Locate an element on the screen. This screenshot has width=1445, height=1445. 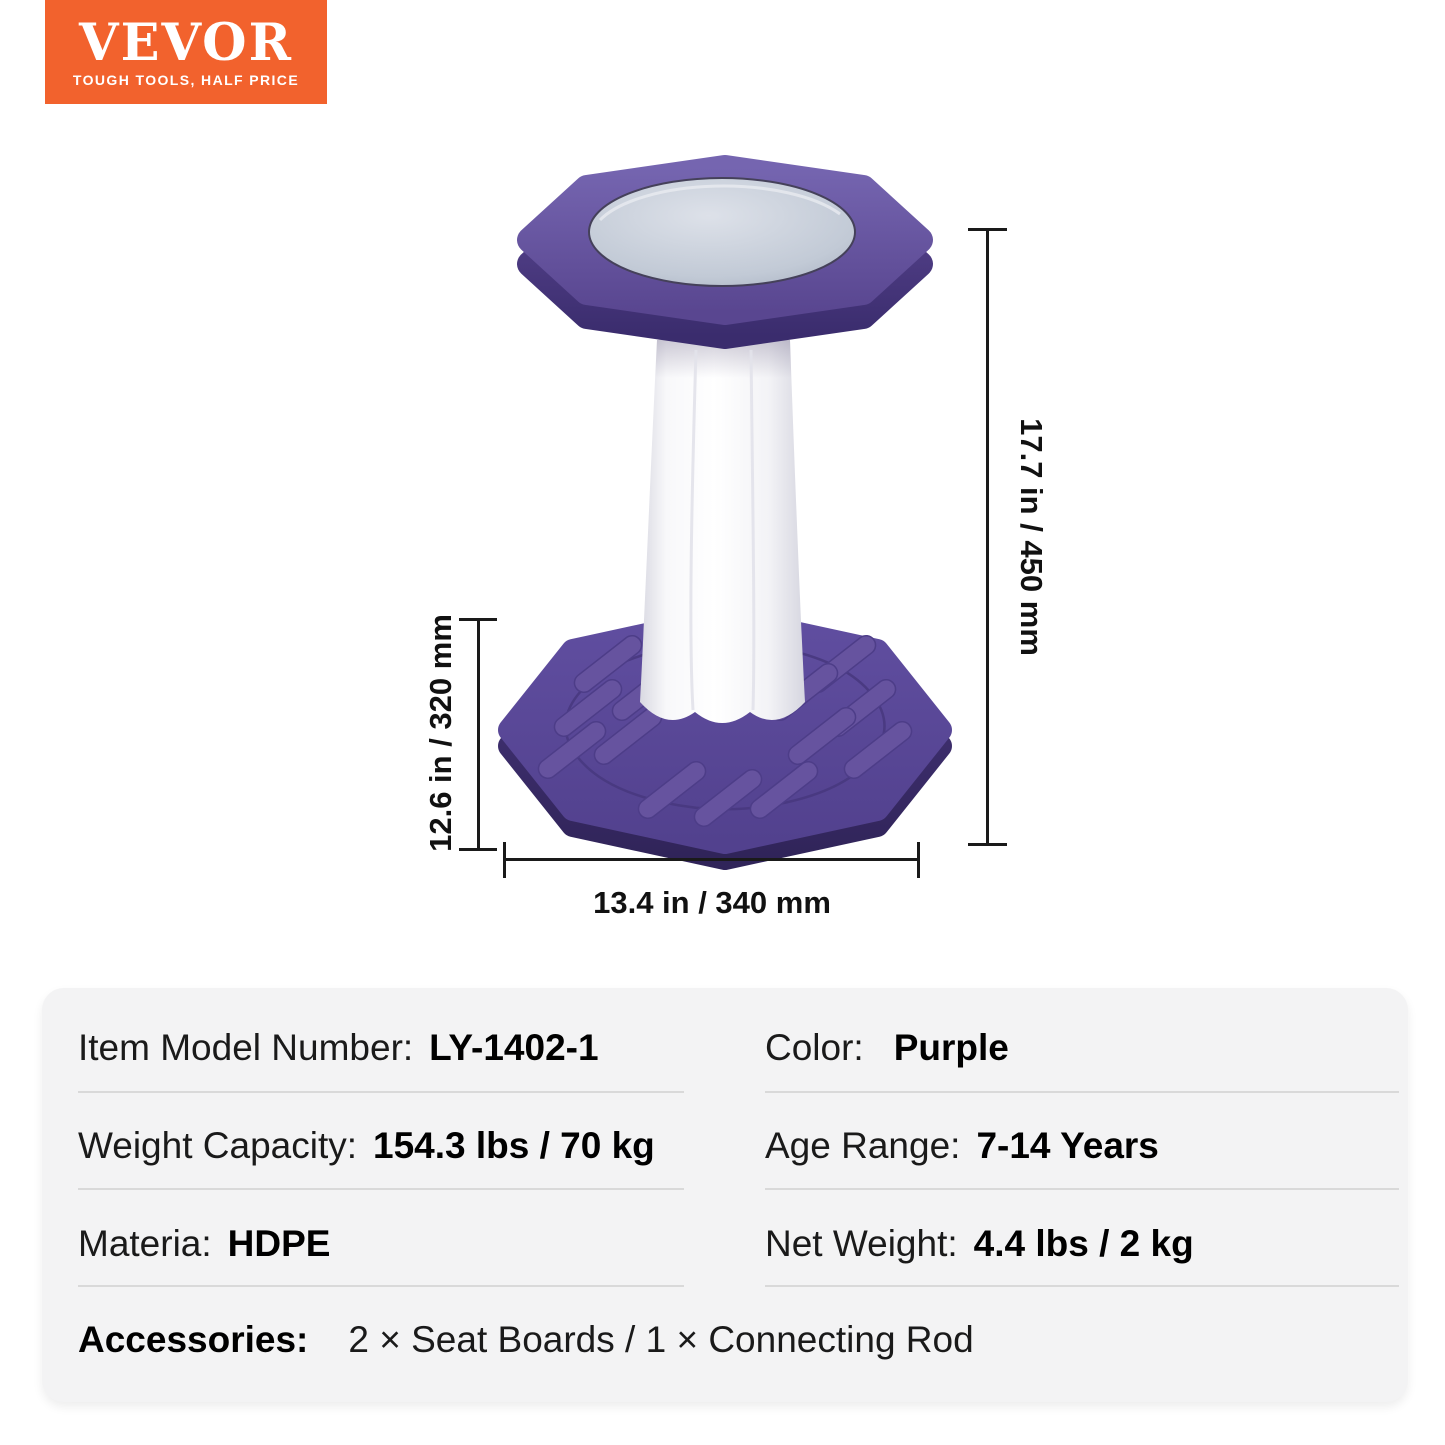
spec-label: Color: is located at coordinates (814, 1047).